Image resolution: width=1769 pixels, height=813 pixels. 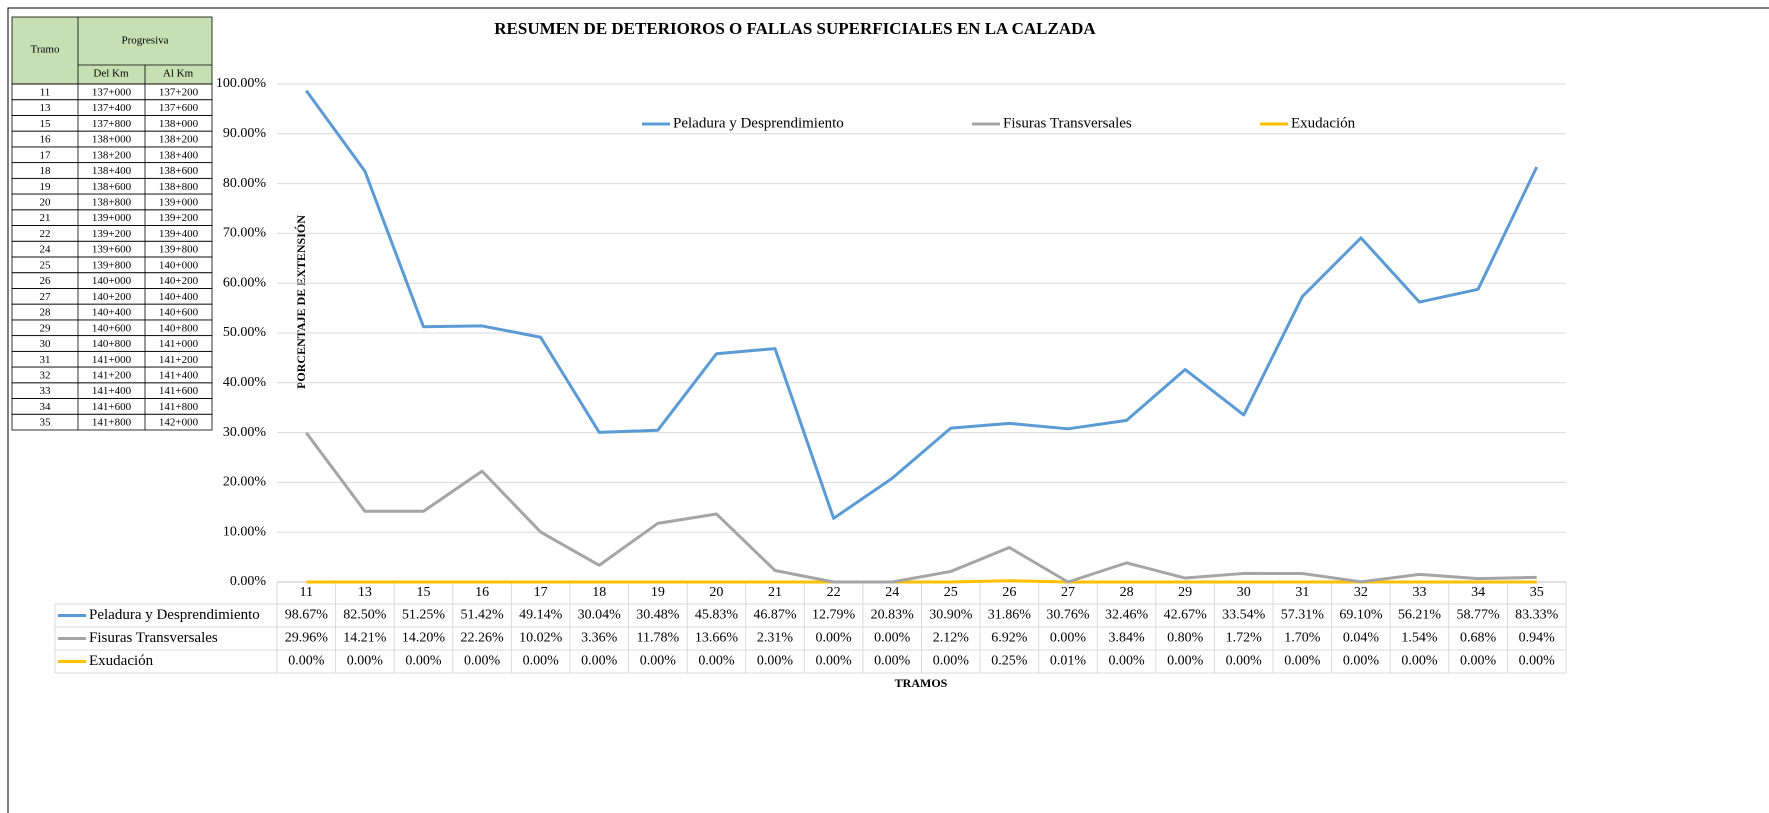 I want to click on data-label: 10.02%, so click(x=541, y=638).